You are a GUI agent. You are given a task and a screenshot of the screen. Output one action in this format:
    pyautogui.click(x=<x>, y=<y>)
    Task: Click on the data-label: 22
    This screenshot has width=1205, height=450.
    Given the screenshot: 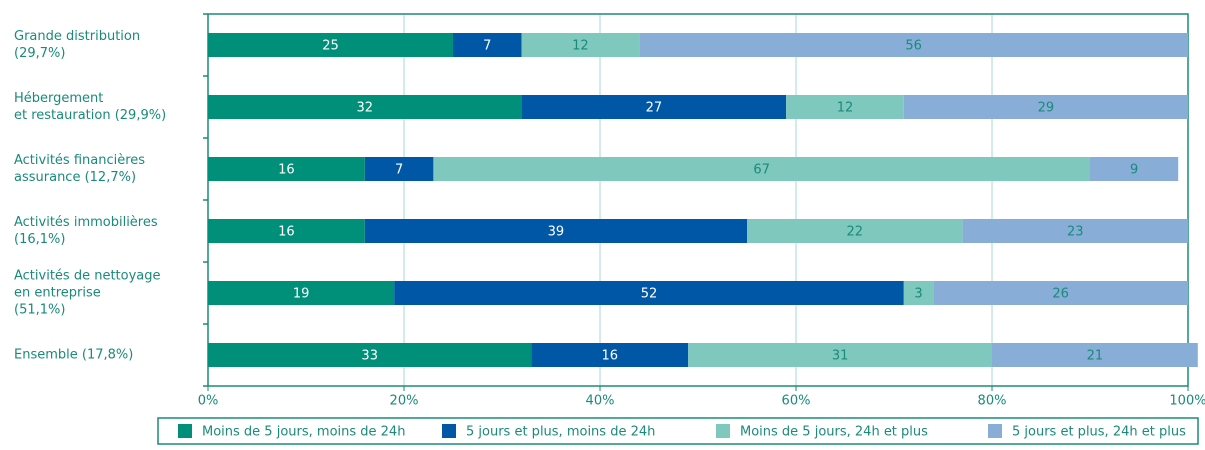 What is the action you would take?
    pyautogui.click(x=855, y=232)
    